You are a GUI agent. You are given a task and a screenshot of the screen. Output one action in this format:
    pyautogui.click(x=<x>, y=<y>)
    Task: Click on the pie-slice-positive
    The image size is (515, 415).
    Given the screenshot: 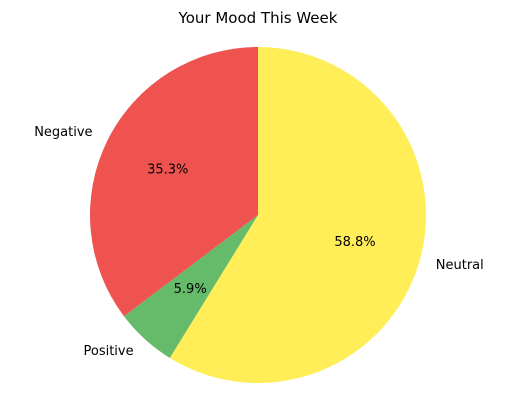 What is the action you would take?
    pyautogui.click(x=190, y=286)
    